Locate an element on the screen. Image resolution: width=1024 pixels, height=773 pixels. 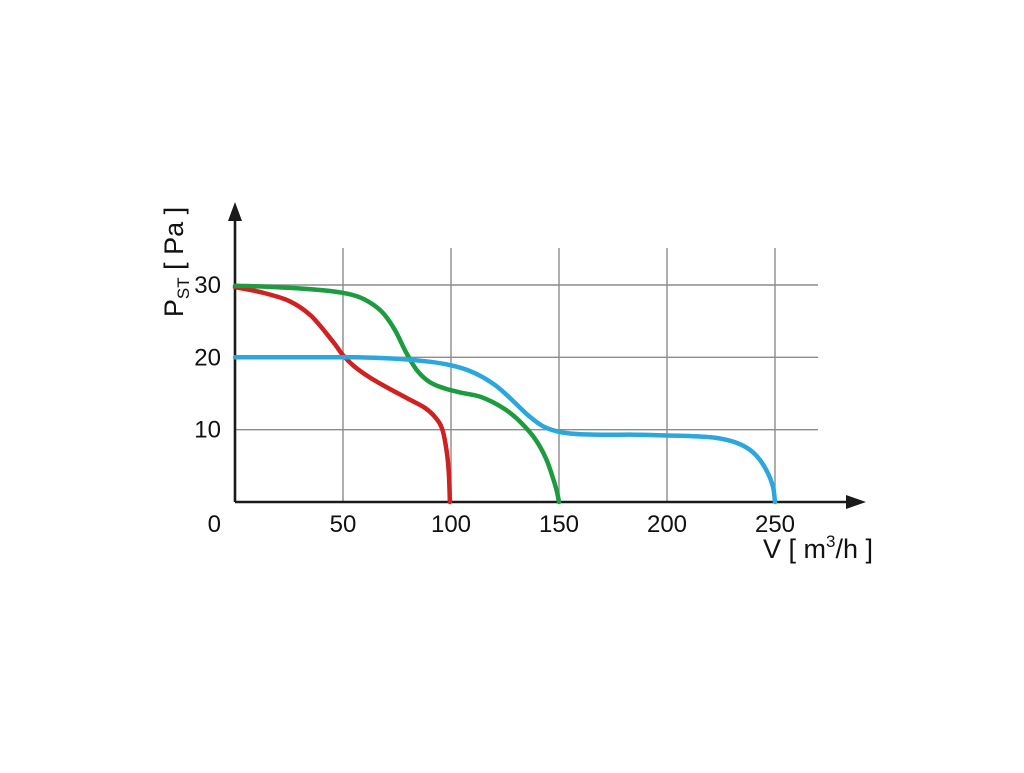
curve-red is located at coordinates (342, 394).